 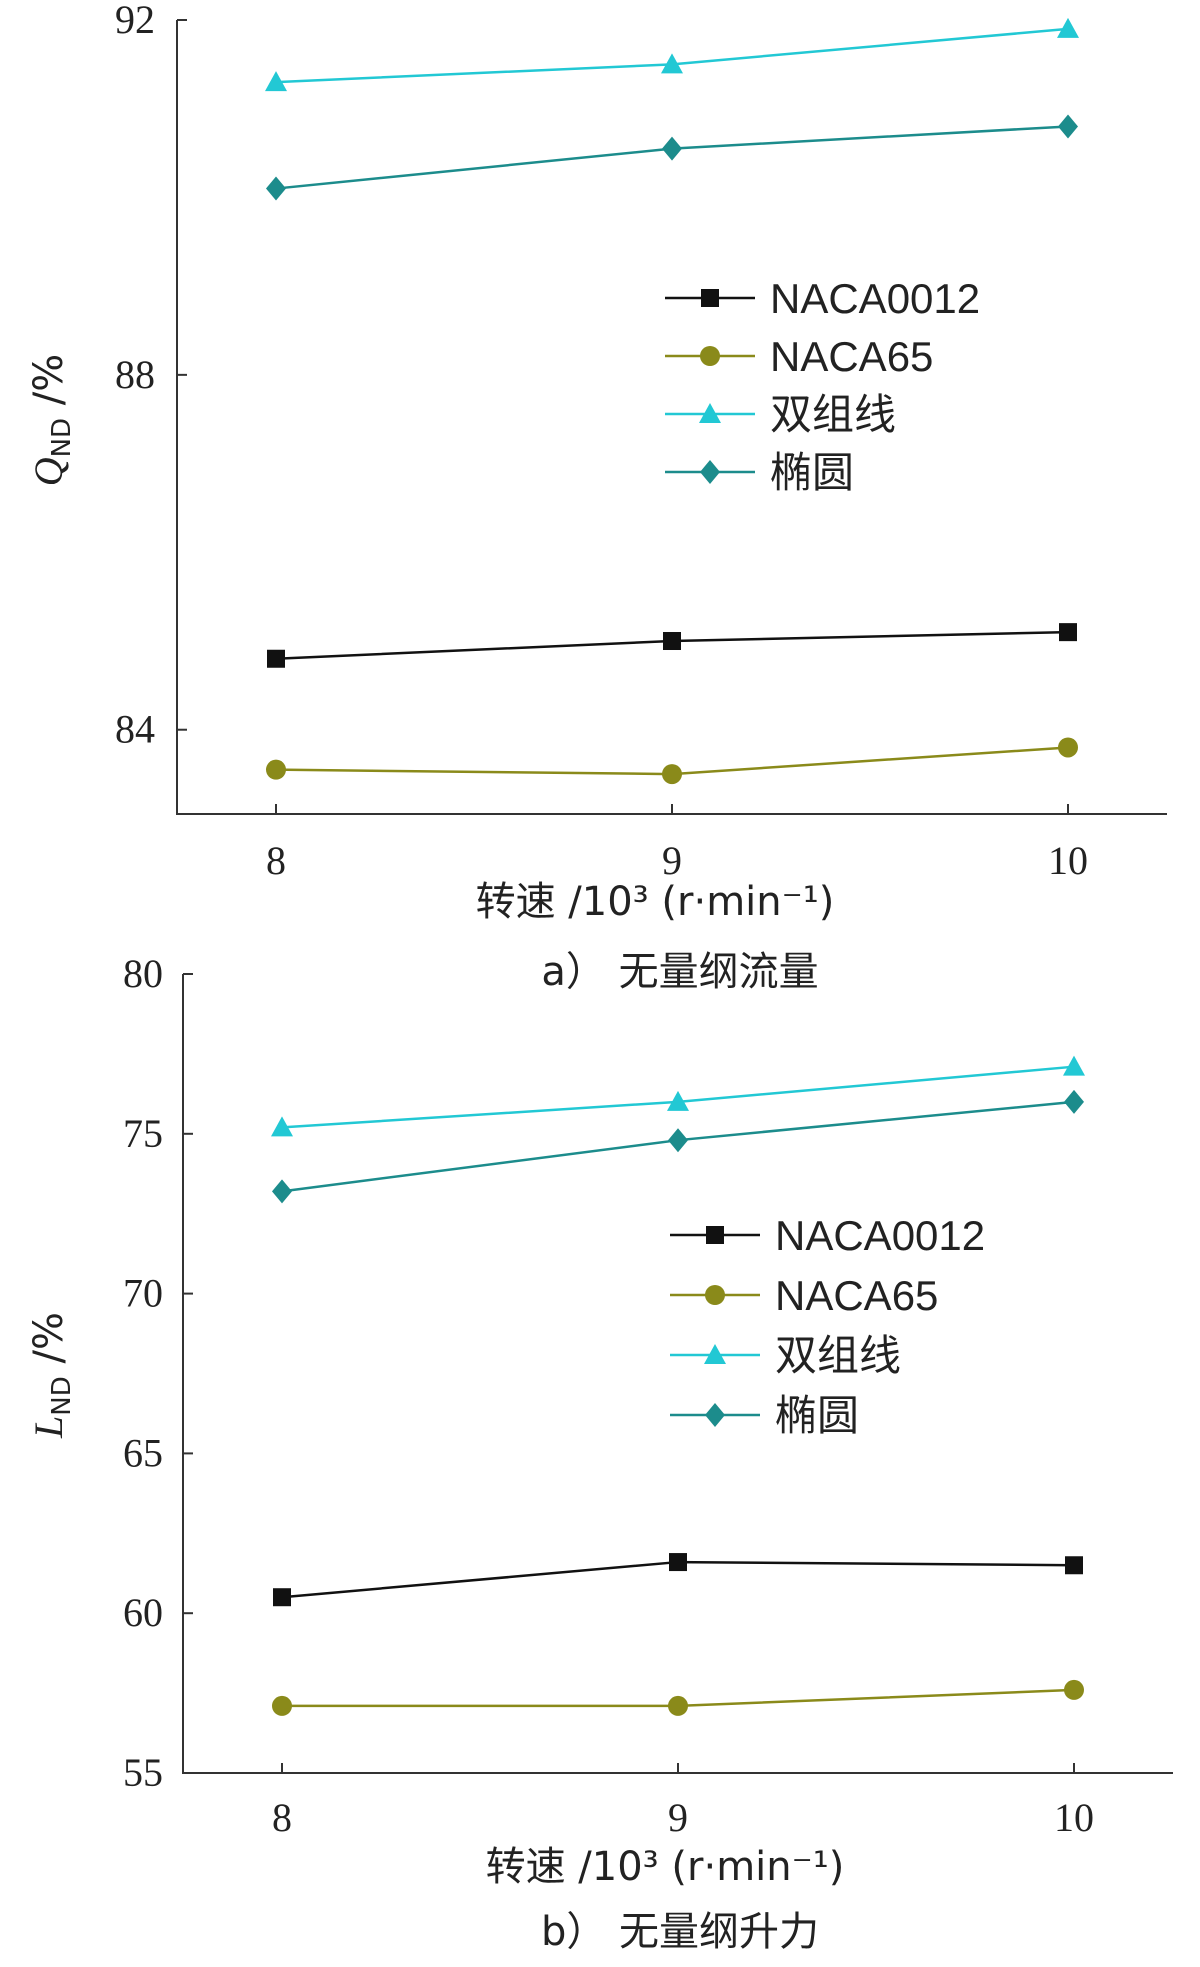 I want to click on x-ticks-b: 8 9 10, so click(x=683, y=1801).